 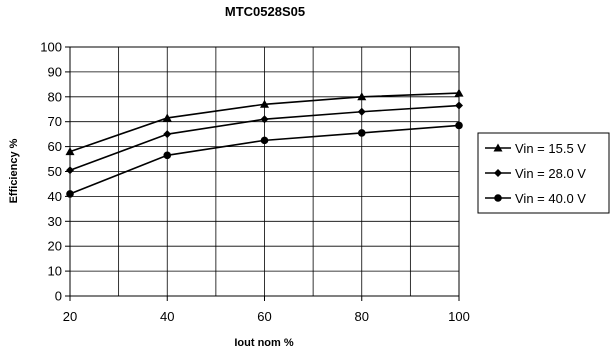 I want to click on y-tick-label: 0, so click(x=58, y=296).